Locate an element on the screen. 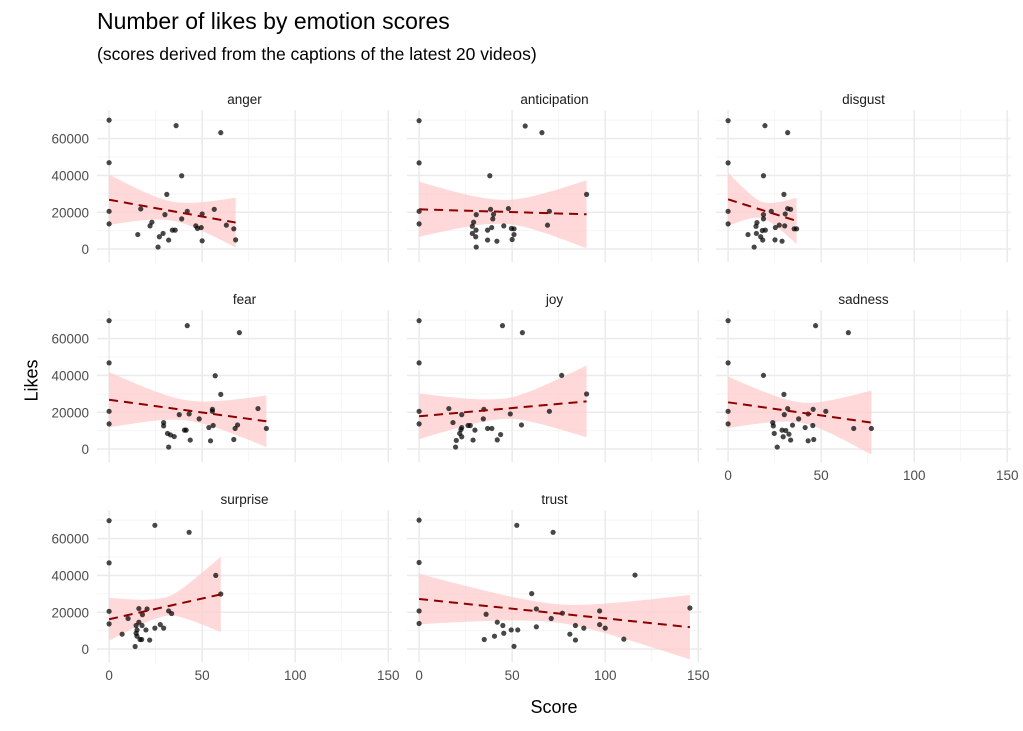  facet-label: fear is located at coordinates (245, 299).